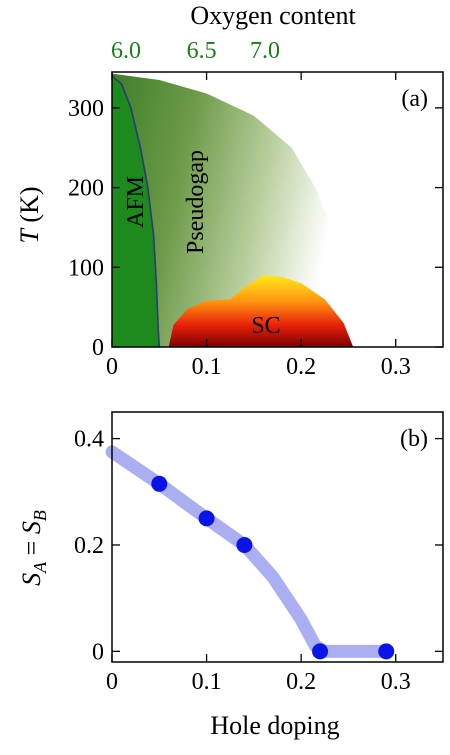  I want to click on data-points, so click(273, 567).